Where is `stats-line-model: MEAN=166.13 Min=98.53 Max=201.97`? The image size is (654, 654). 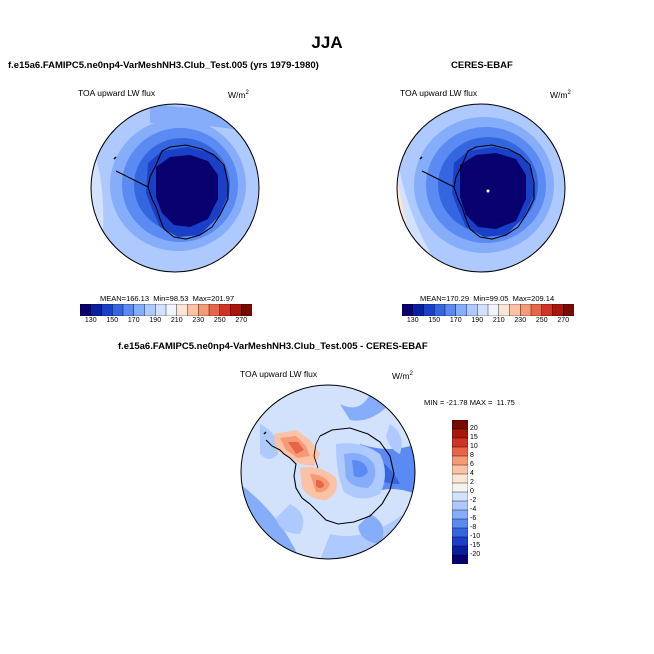
stats-line-model: MEAN=166.13 Min=98.53 Max=201.97 is located at coordinates (167, 298).